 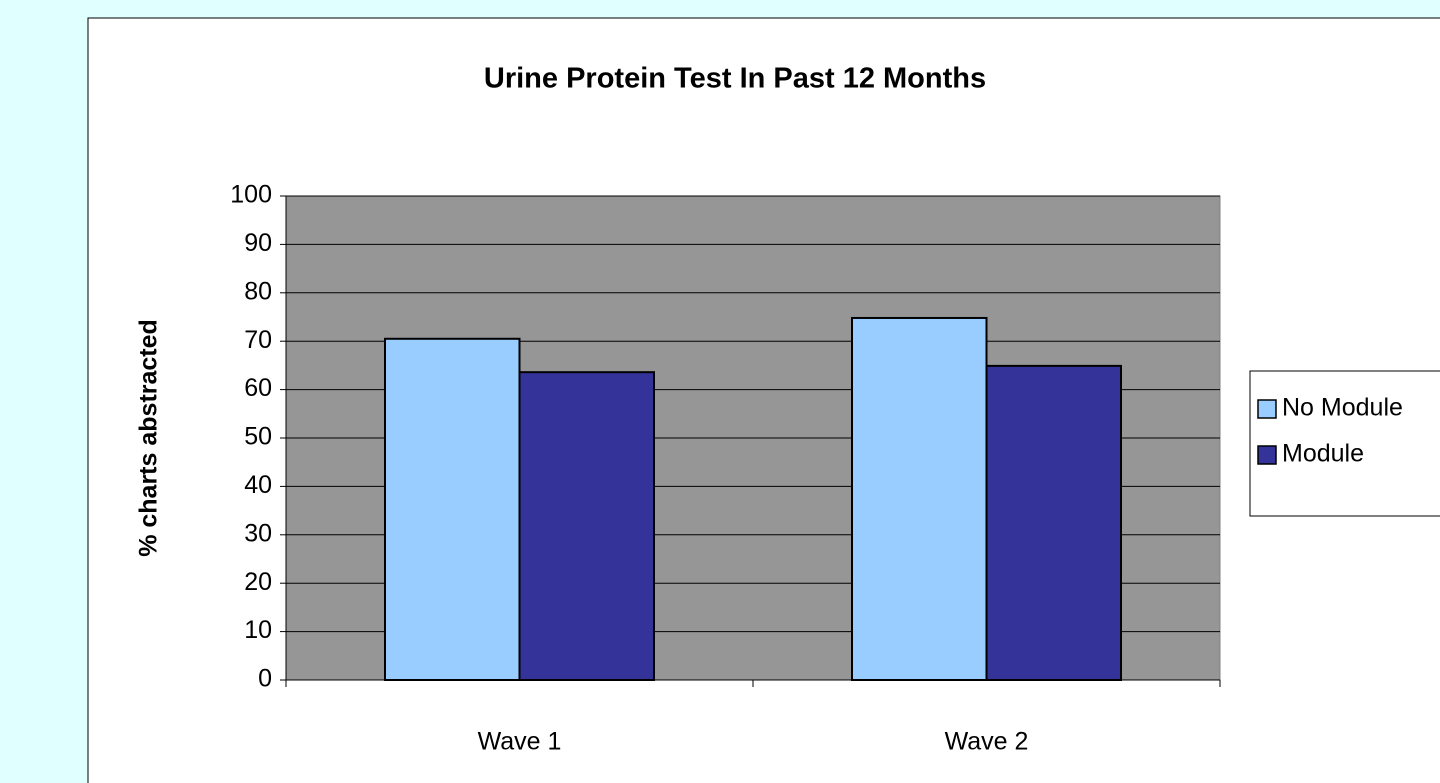 I want to click on y-tick-label: 0, so click(x=265, y=679).